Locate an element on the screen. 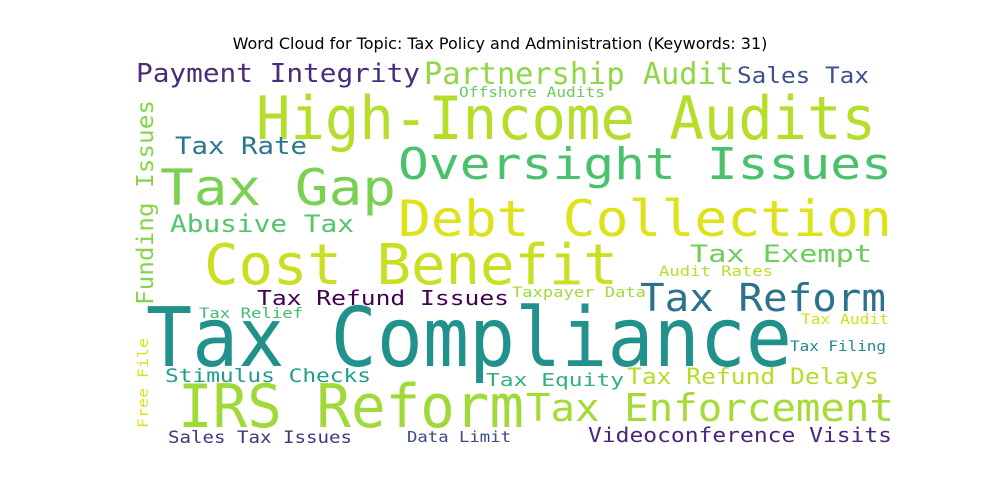 This screenshot has width=1000, height=500. word-sales-tax: Sales Tax is located at coordinates (803, 76).